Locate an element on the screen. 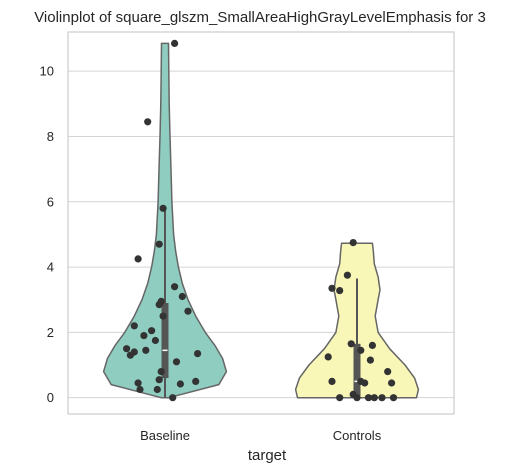  x-tick-labels: Baseline Controls is located at coordinates (261, 435).